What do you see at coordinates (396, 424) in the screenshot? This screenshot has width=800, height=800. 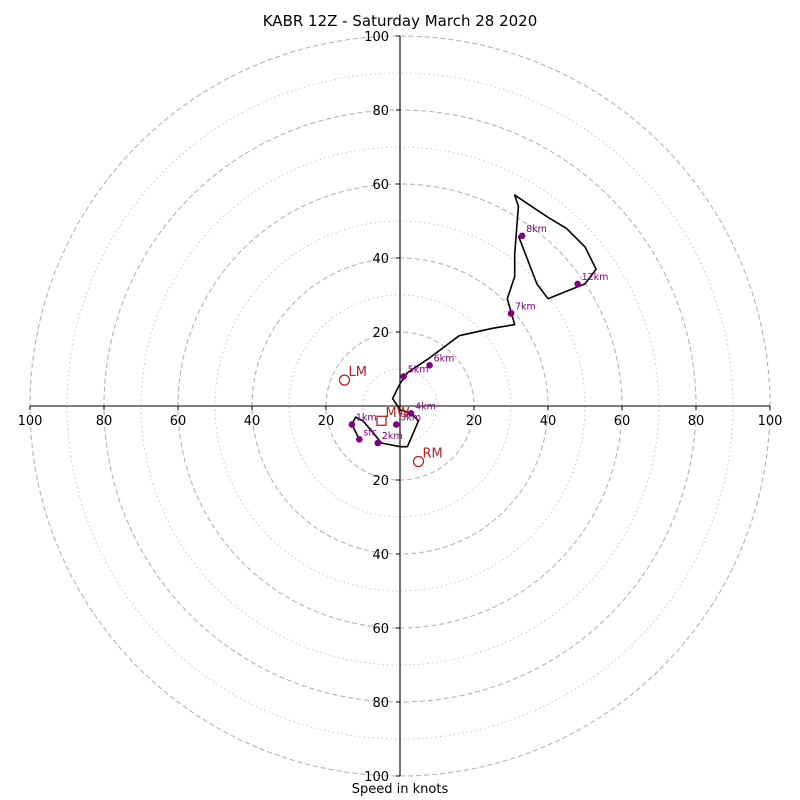 I see `height-marker-3km` at bounding box center [396, 424].